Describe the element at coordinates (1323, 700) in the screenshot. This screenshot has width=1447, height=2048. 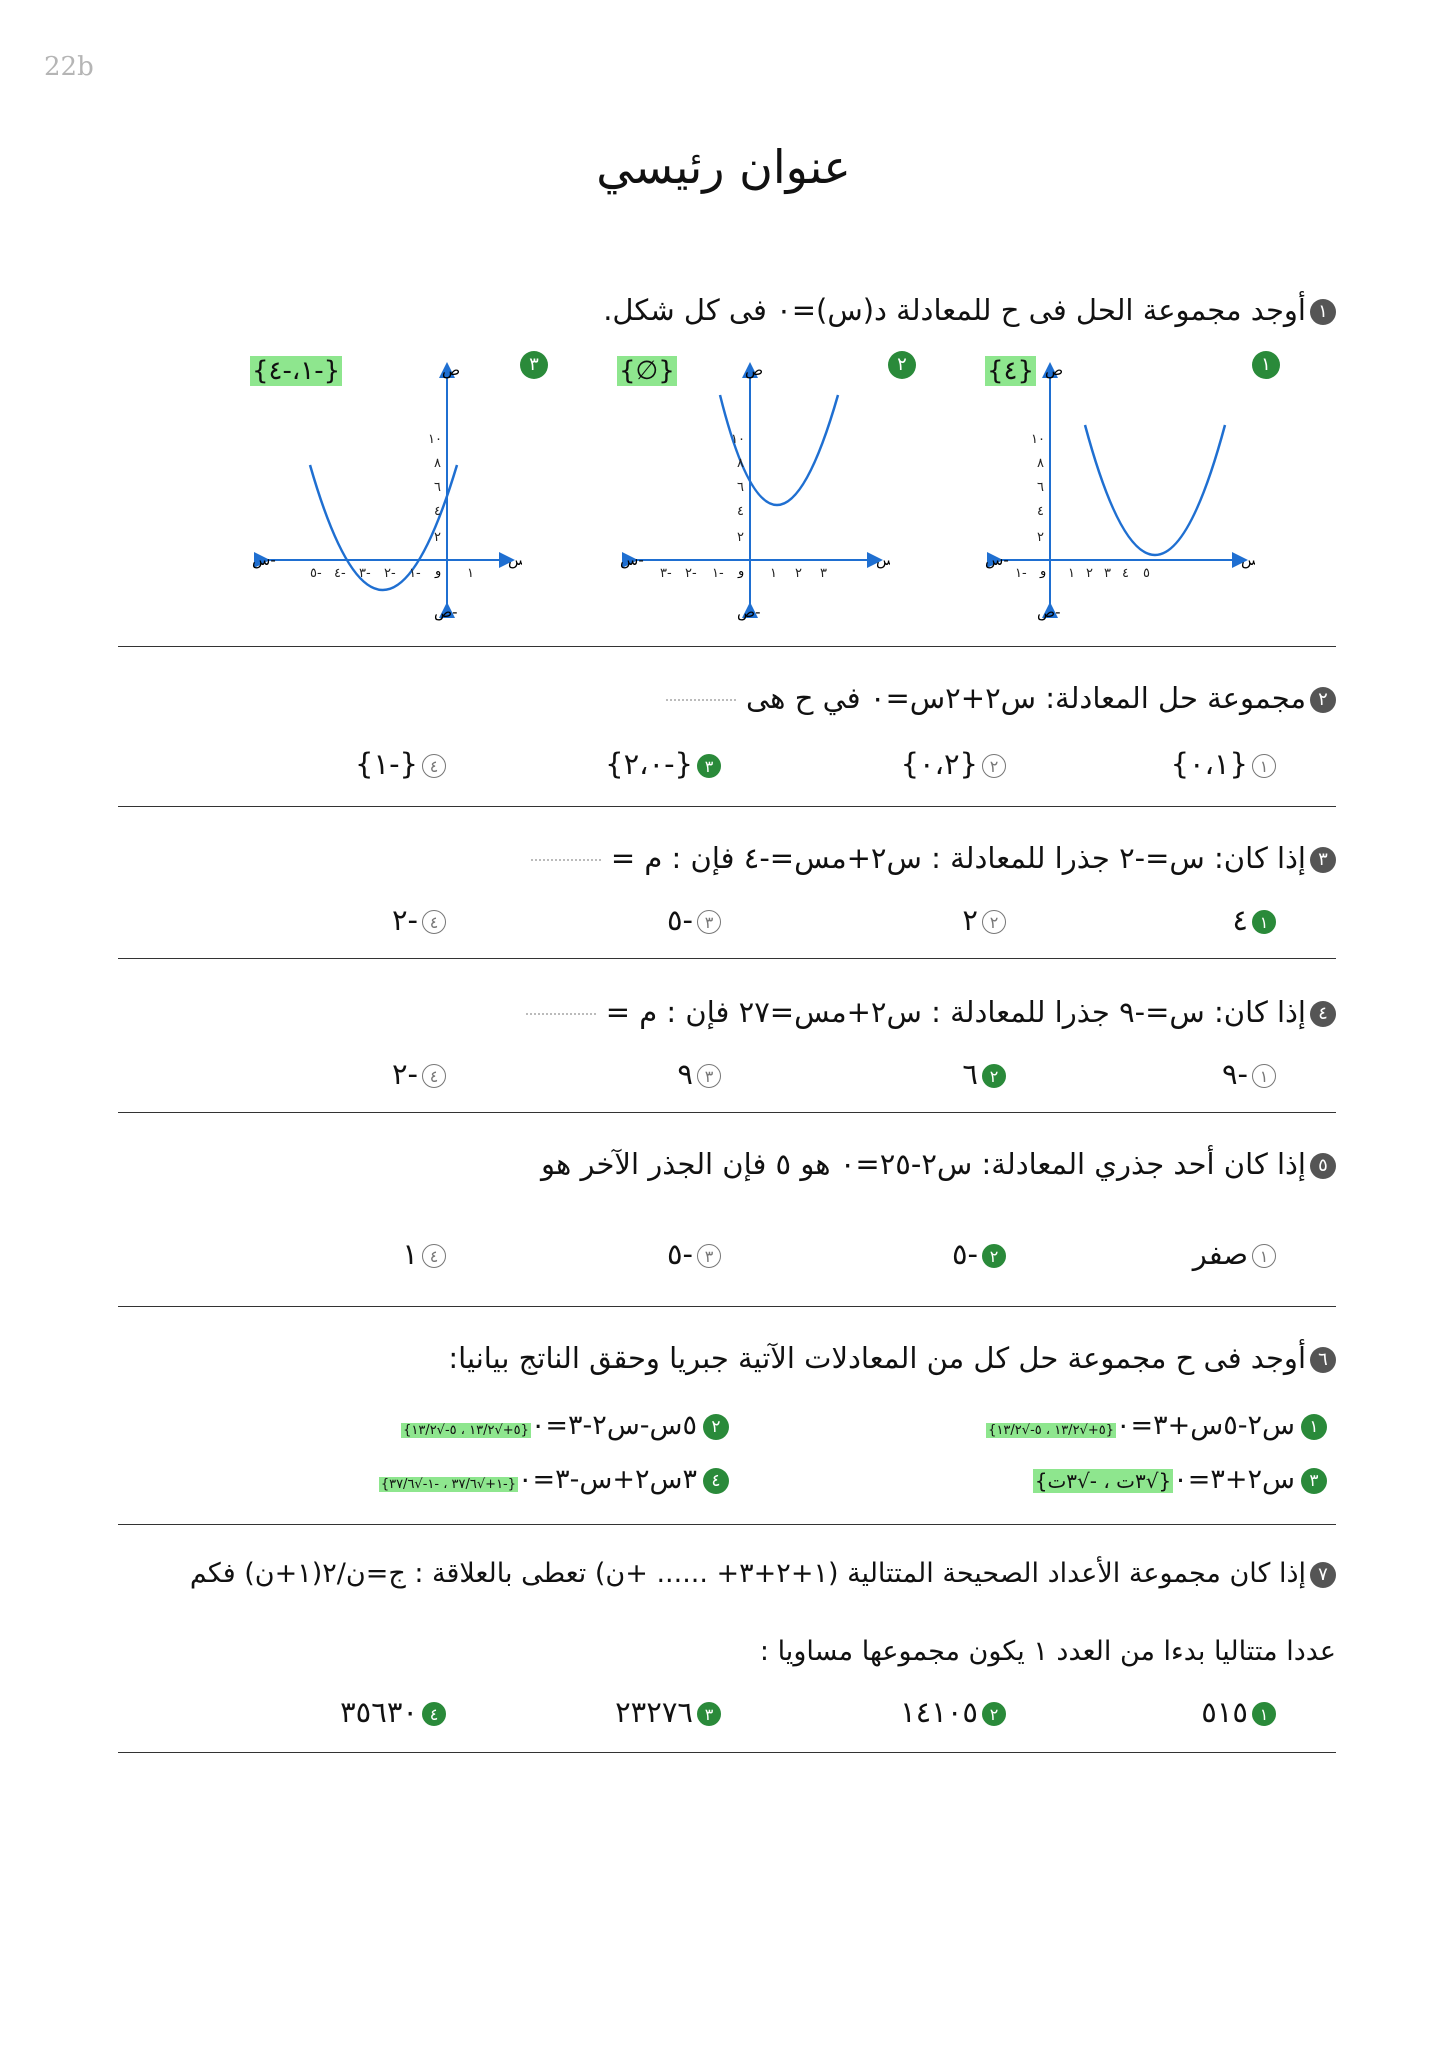
I see `question-number: ٢` at that location.